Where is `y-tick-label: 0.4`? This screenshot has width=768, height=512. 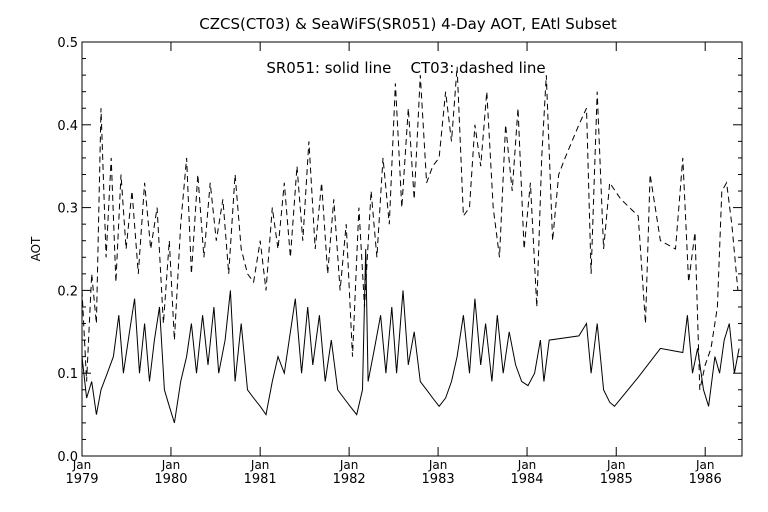 y-tick-label: 0.4 is located at coordinates (67, 126).